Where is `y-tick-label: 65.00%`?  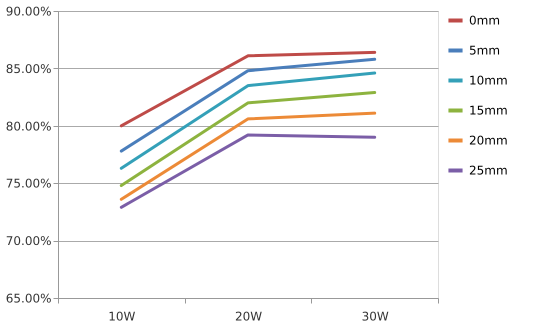 y-tick-label: 65.00% is located at coordinates (29, 299).